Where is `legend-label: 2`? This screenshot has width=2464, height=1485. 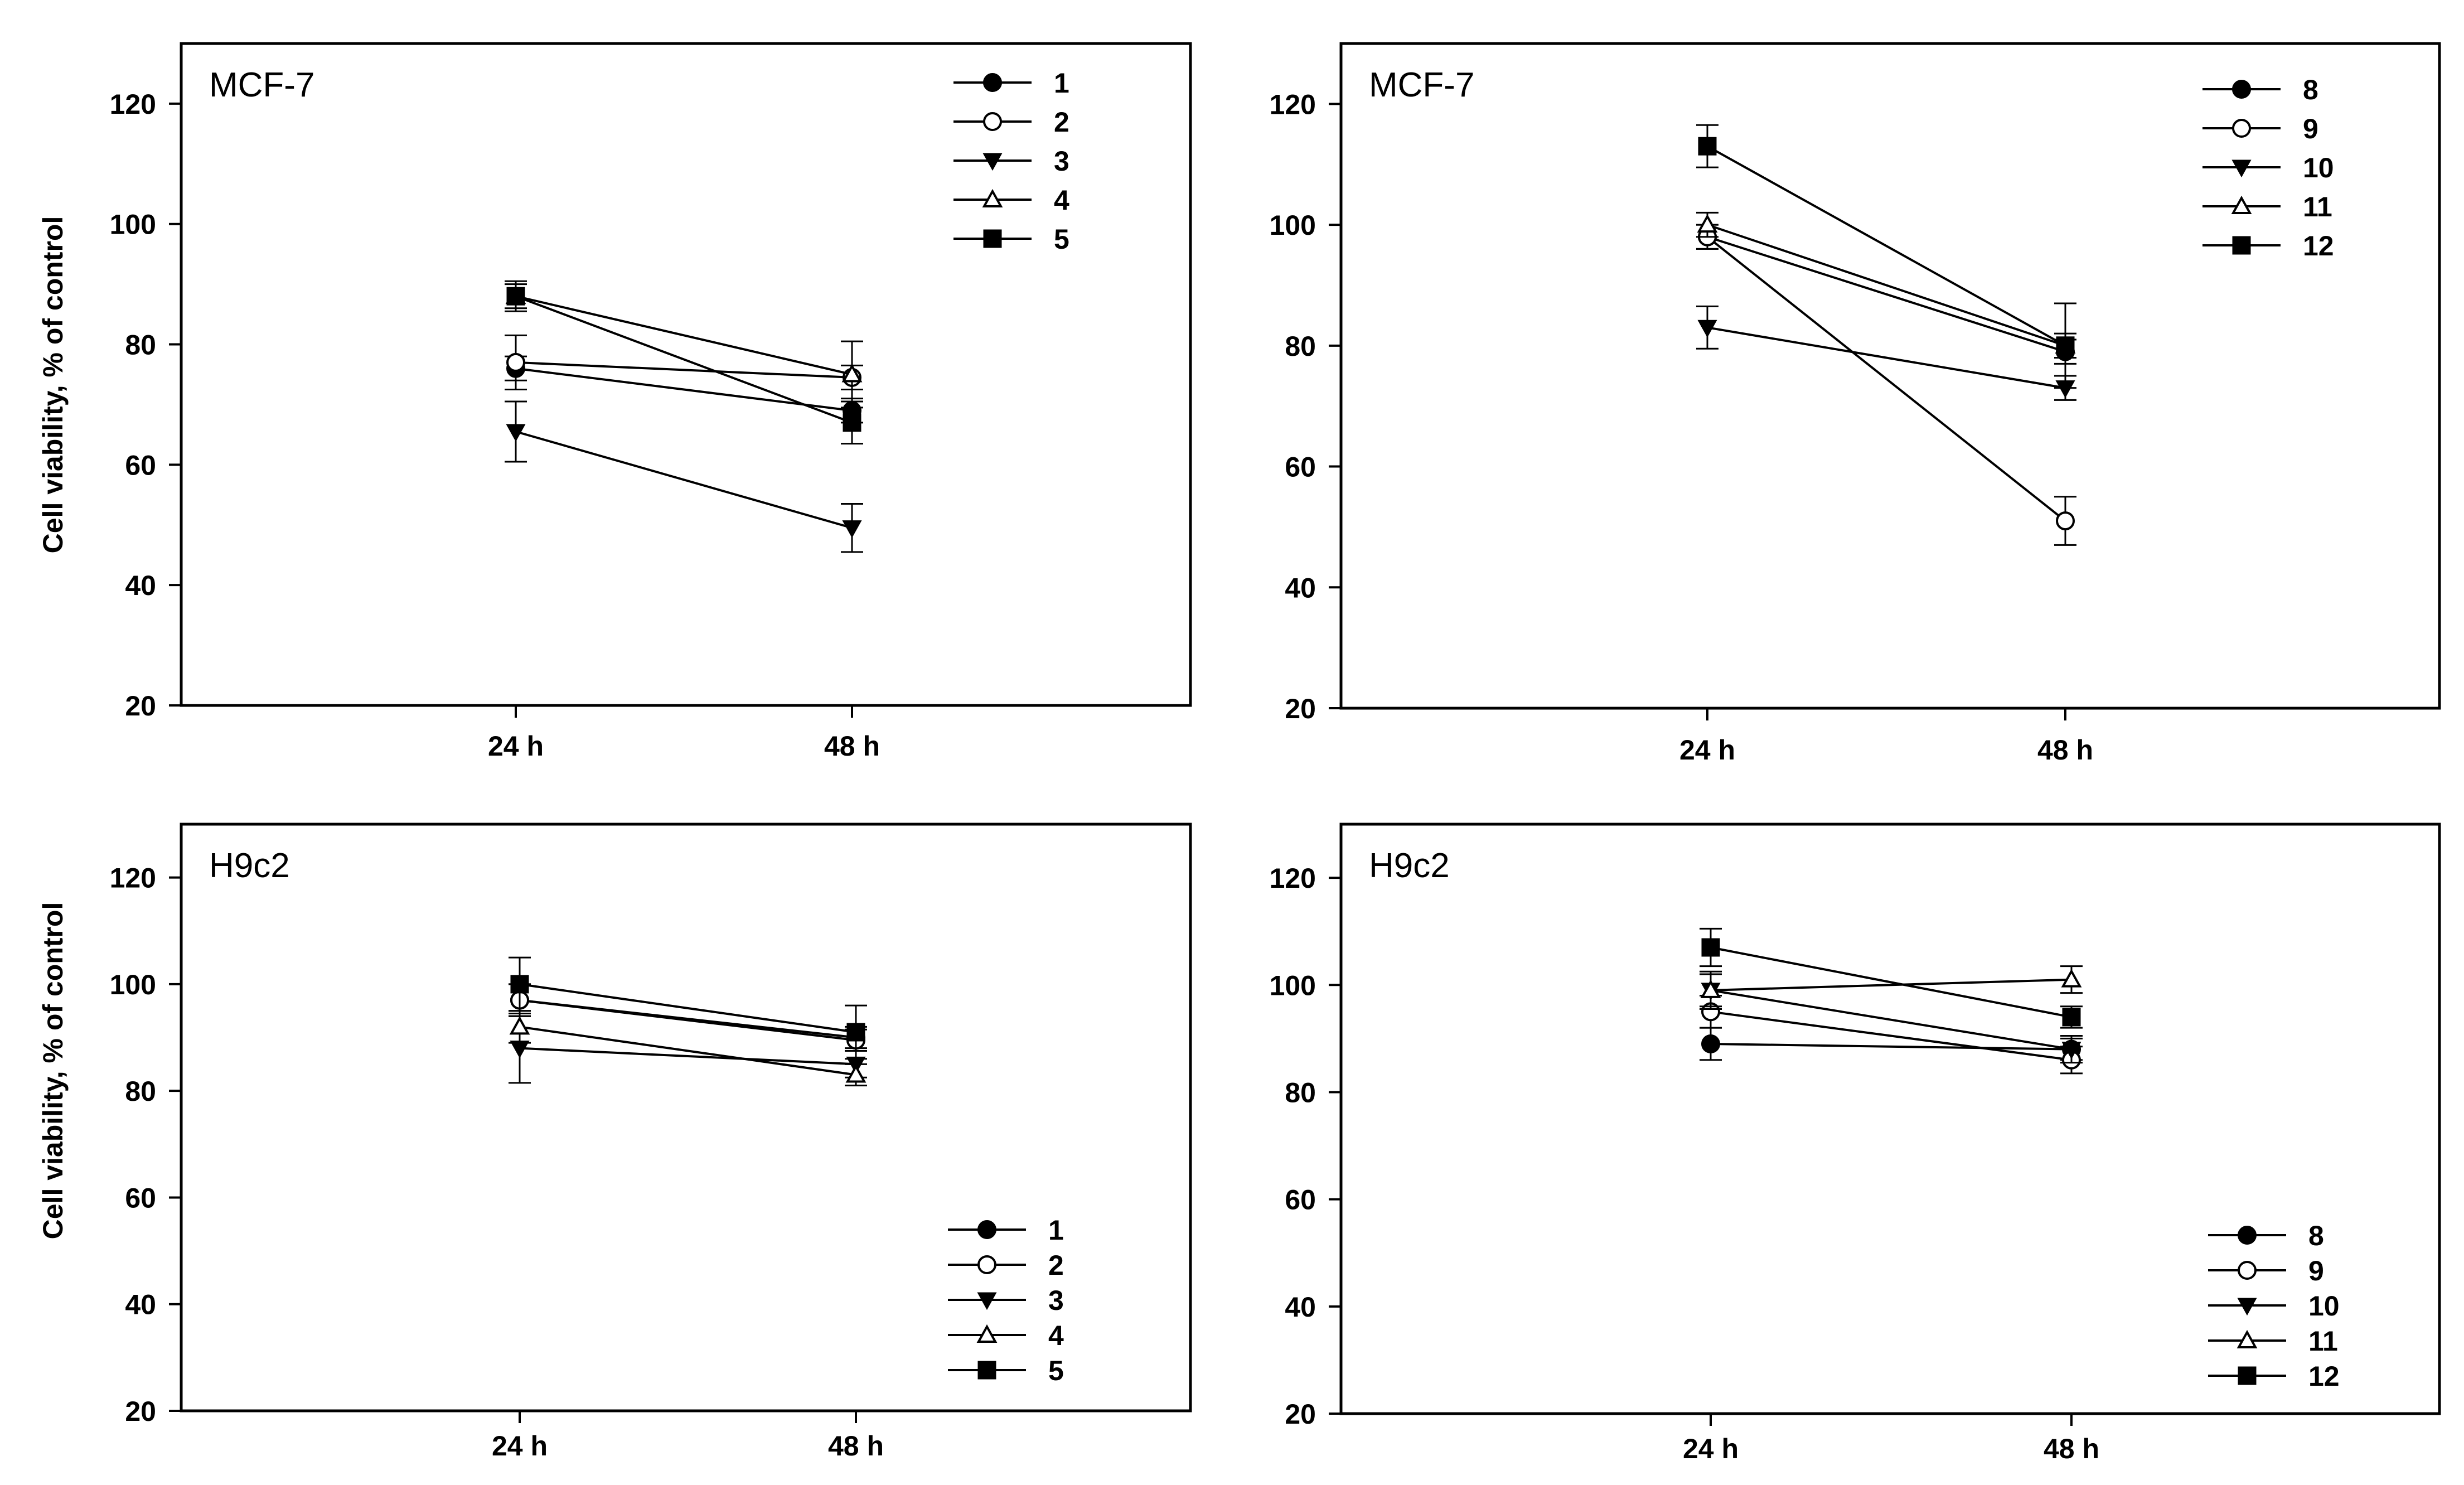 legend-label: 2 is located at coordinates (1056, 1265).